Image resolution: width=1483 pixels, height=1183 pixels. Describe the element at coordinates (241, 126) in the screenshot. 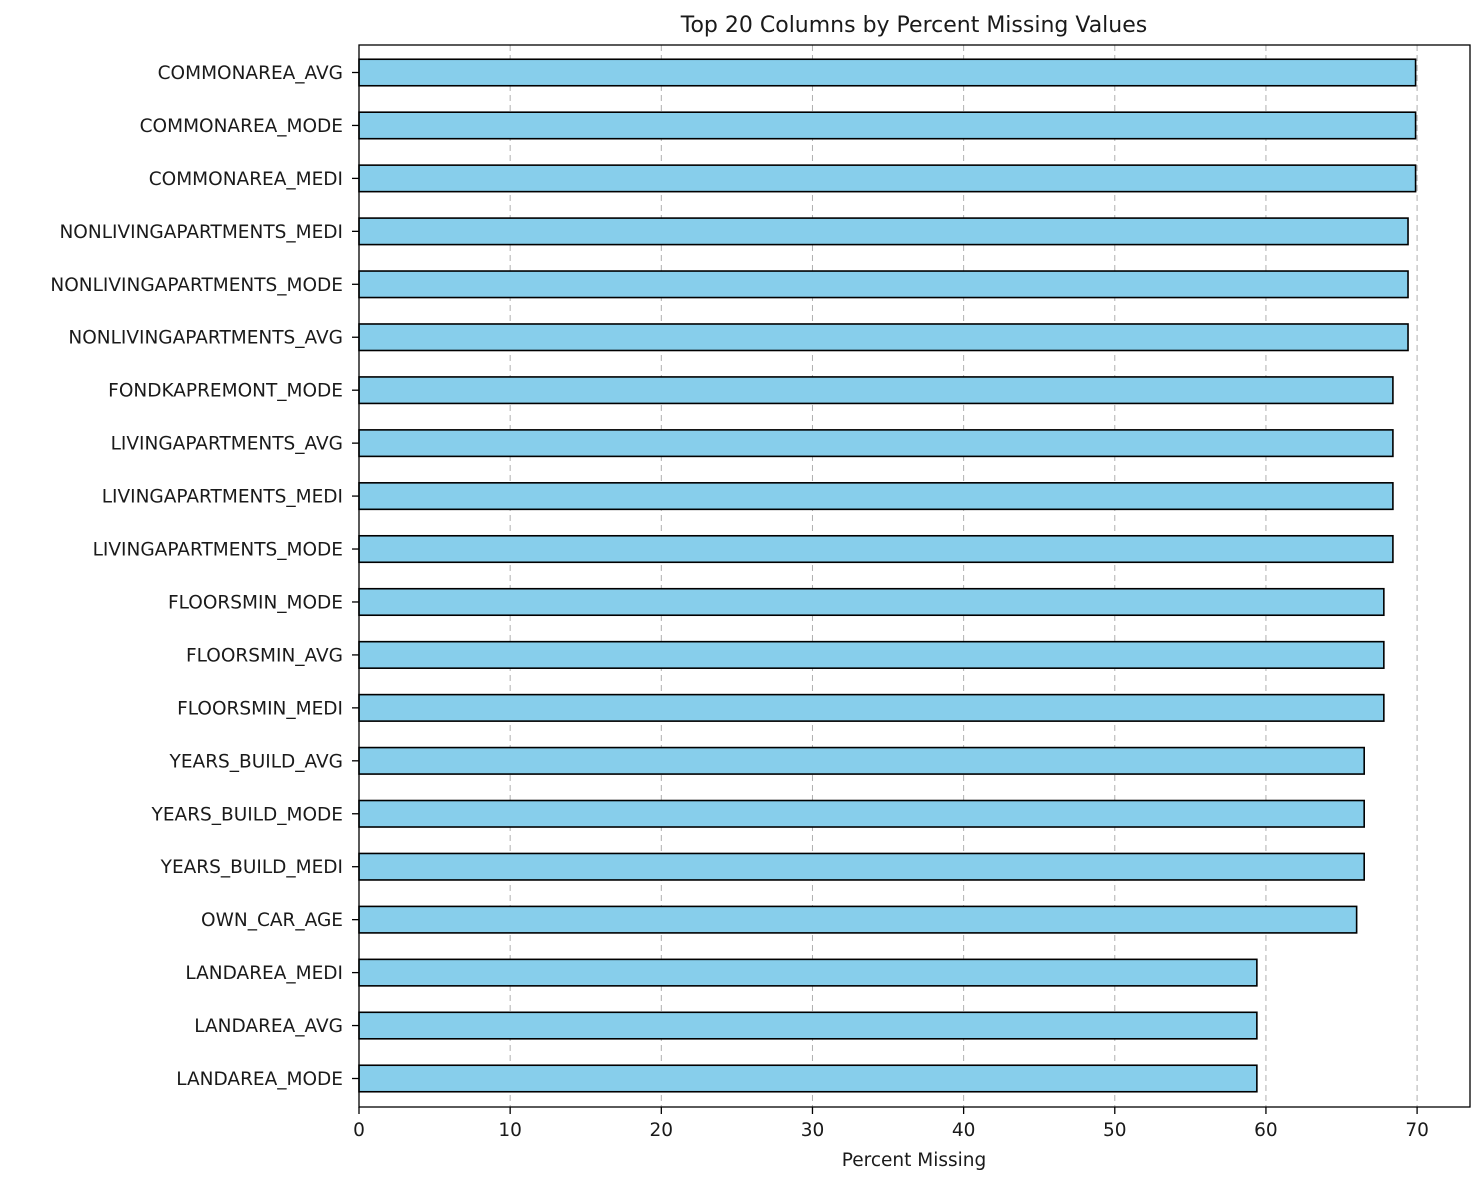

I see `y-tick-label: COMMONAREA_MODE` at that location.